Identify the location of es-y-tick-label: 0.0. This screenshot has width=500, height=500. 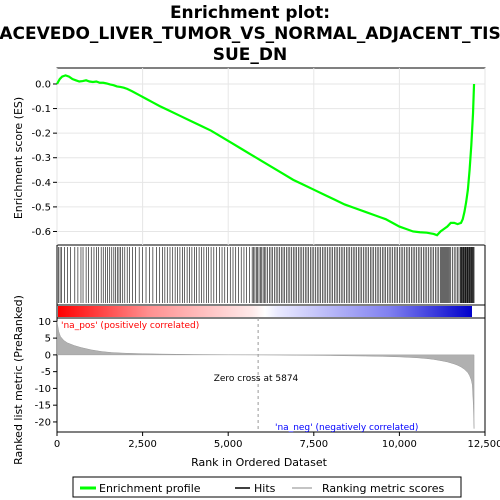
(43, 84).